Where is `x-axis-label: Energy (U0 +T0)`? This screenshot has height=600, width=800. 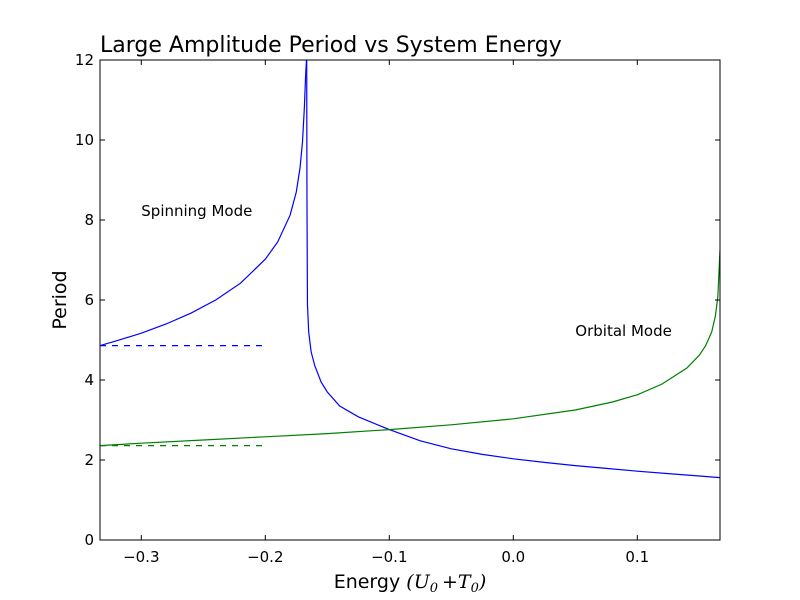 x-axis-label: Energy (U0 +T0) is located at coordinates (410, 583).